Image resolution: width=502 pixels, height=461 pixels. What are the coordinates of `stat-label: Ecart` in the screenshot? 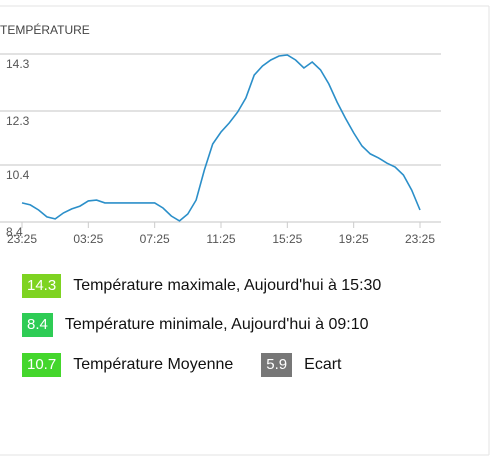 It's located at (323, 364).